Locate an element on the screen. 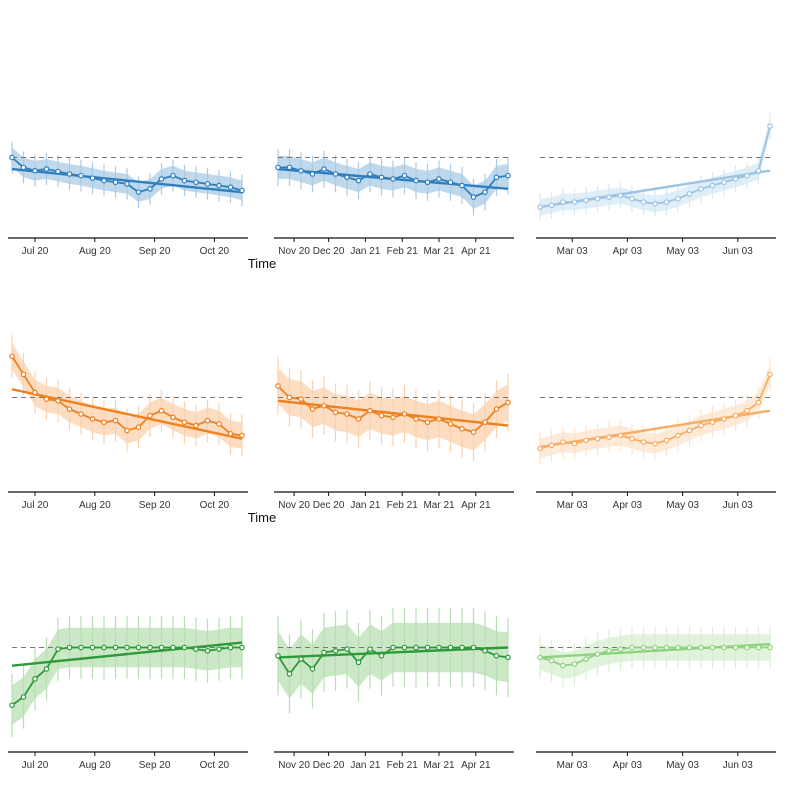 This screenshot has width=789, height=789. panel-r3-c3: Mar 03 Apr 03 May 03 Jun 03 is located at coordinates (656, 698).